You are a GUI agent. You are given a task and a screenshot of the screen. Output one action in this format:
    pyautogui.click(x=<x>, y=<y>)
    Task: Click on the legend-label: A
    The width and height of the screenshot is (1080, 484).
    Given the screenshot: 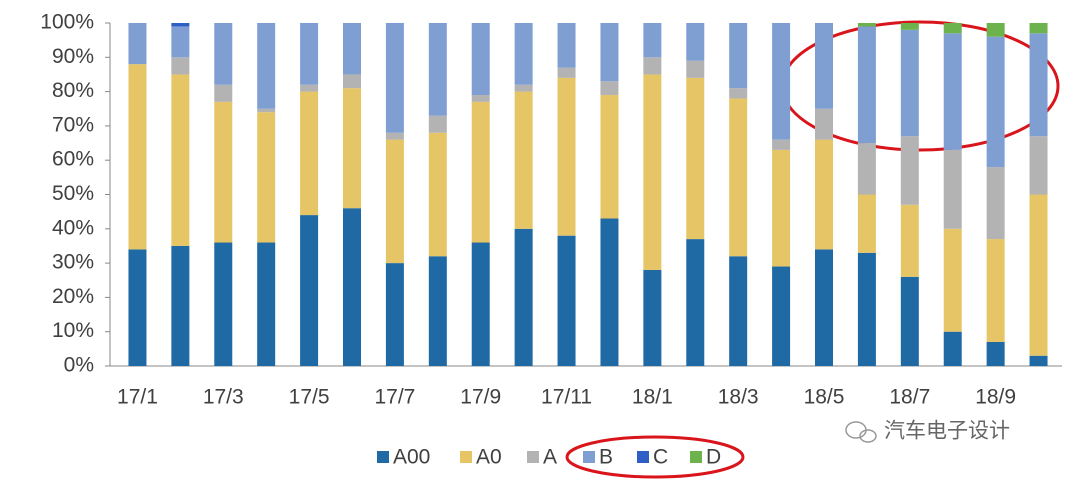 What is the action you would take?
    pyautogui.click(x=550, y=457)
    